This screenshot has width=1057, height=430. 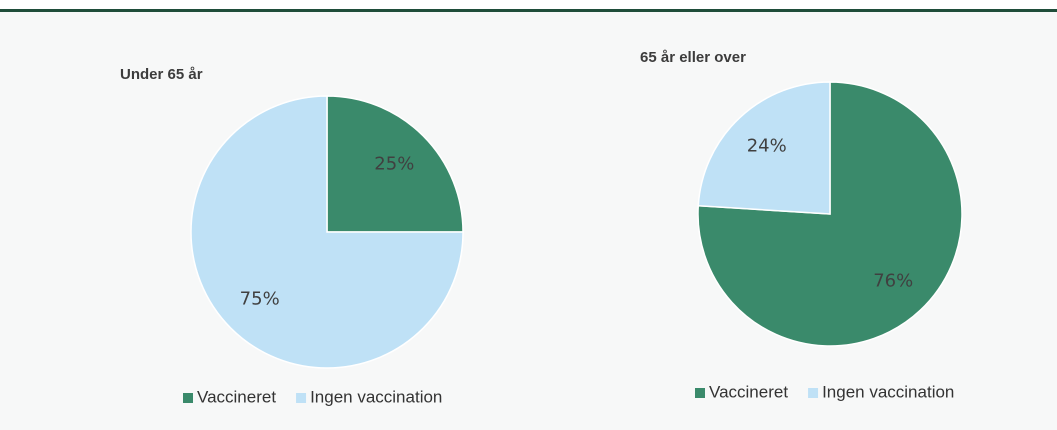 What do you see at coordinates (767, 146) in the screenshot?
I see `data-label: 24%` at bounding box center [767, 146].